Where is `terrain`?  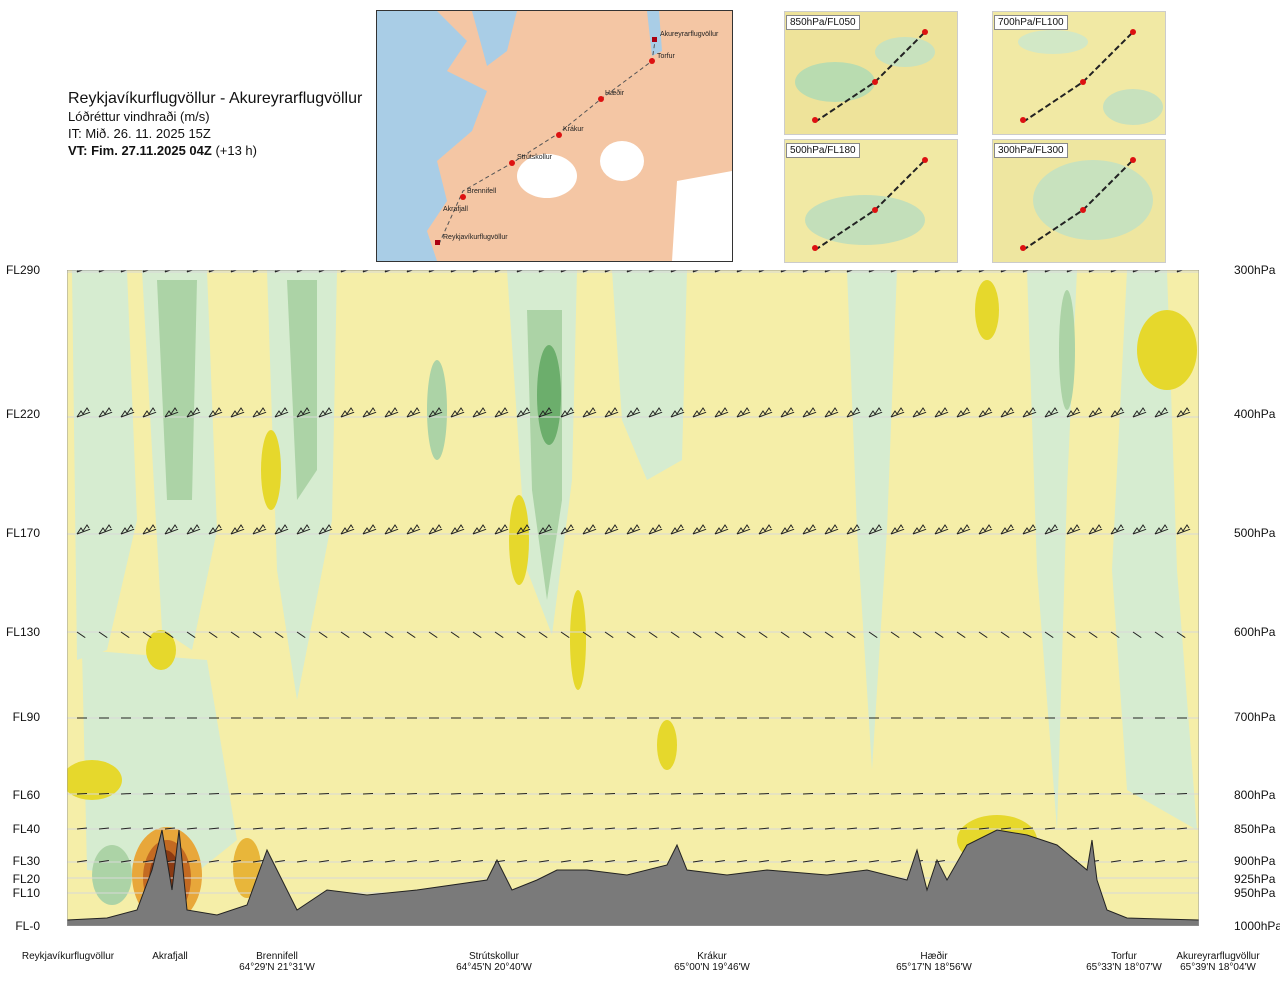 terrain is located at coordinates (633, 877).